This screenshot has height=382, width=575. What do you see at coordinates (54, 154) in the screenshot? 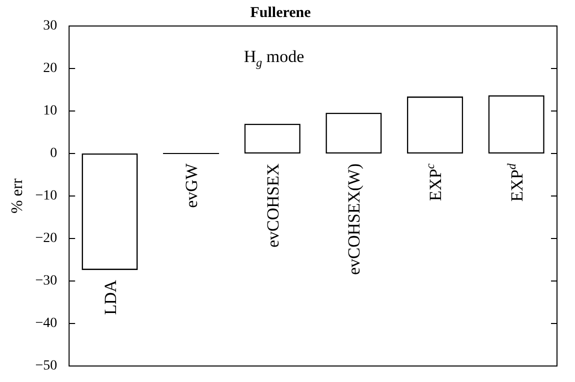
I see `y-tick-label: 0` at bounding box center [54, 154].